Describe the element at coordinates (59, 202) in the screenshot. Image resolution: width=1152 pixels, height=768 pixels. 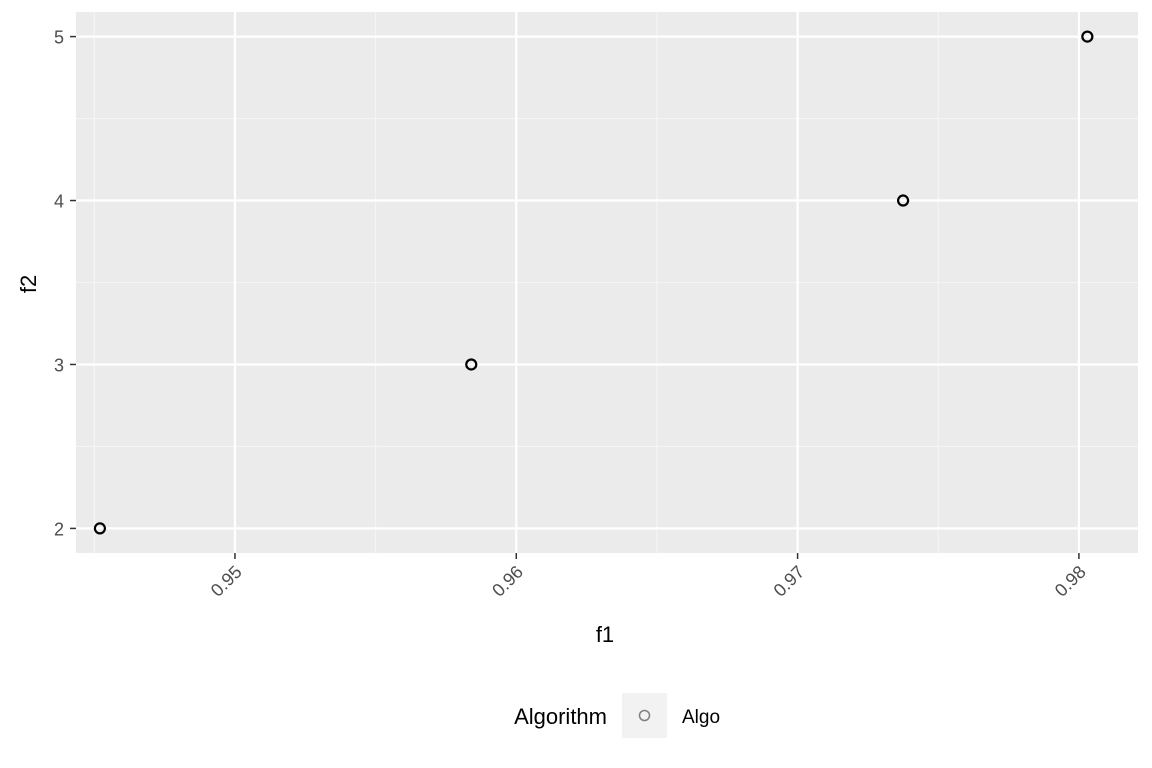
I see `y-tick-label: 4` at that location.